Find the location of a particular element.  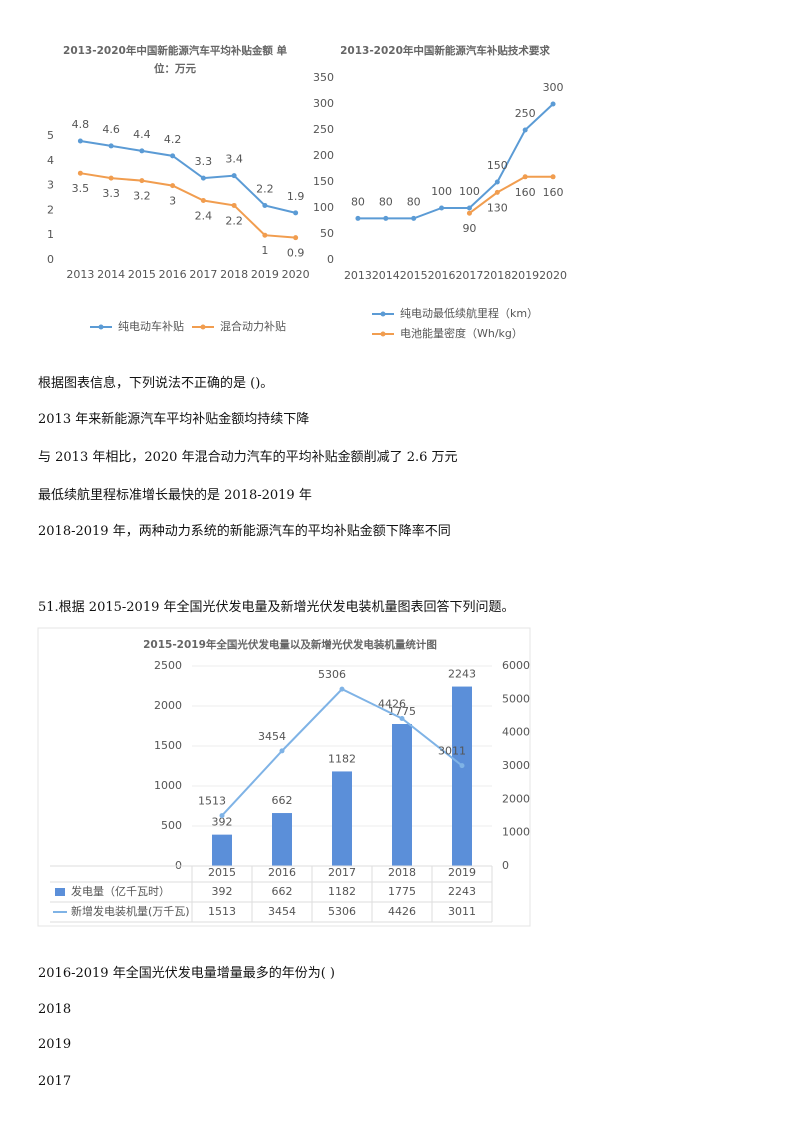

y2-tick-label: 2000 is located at coordinates (516, 798).